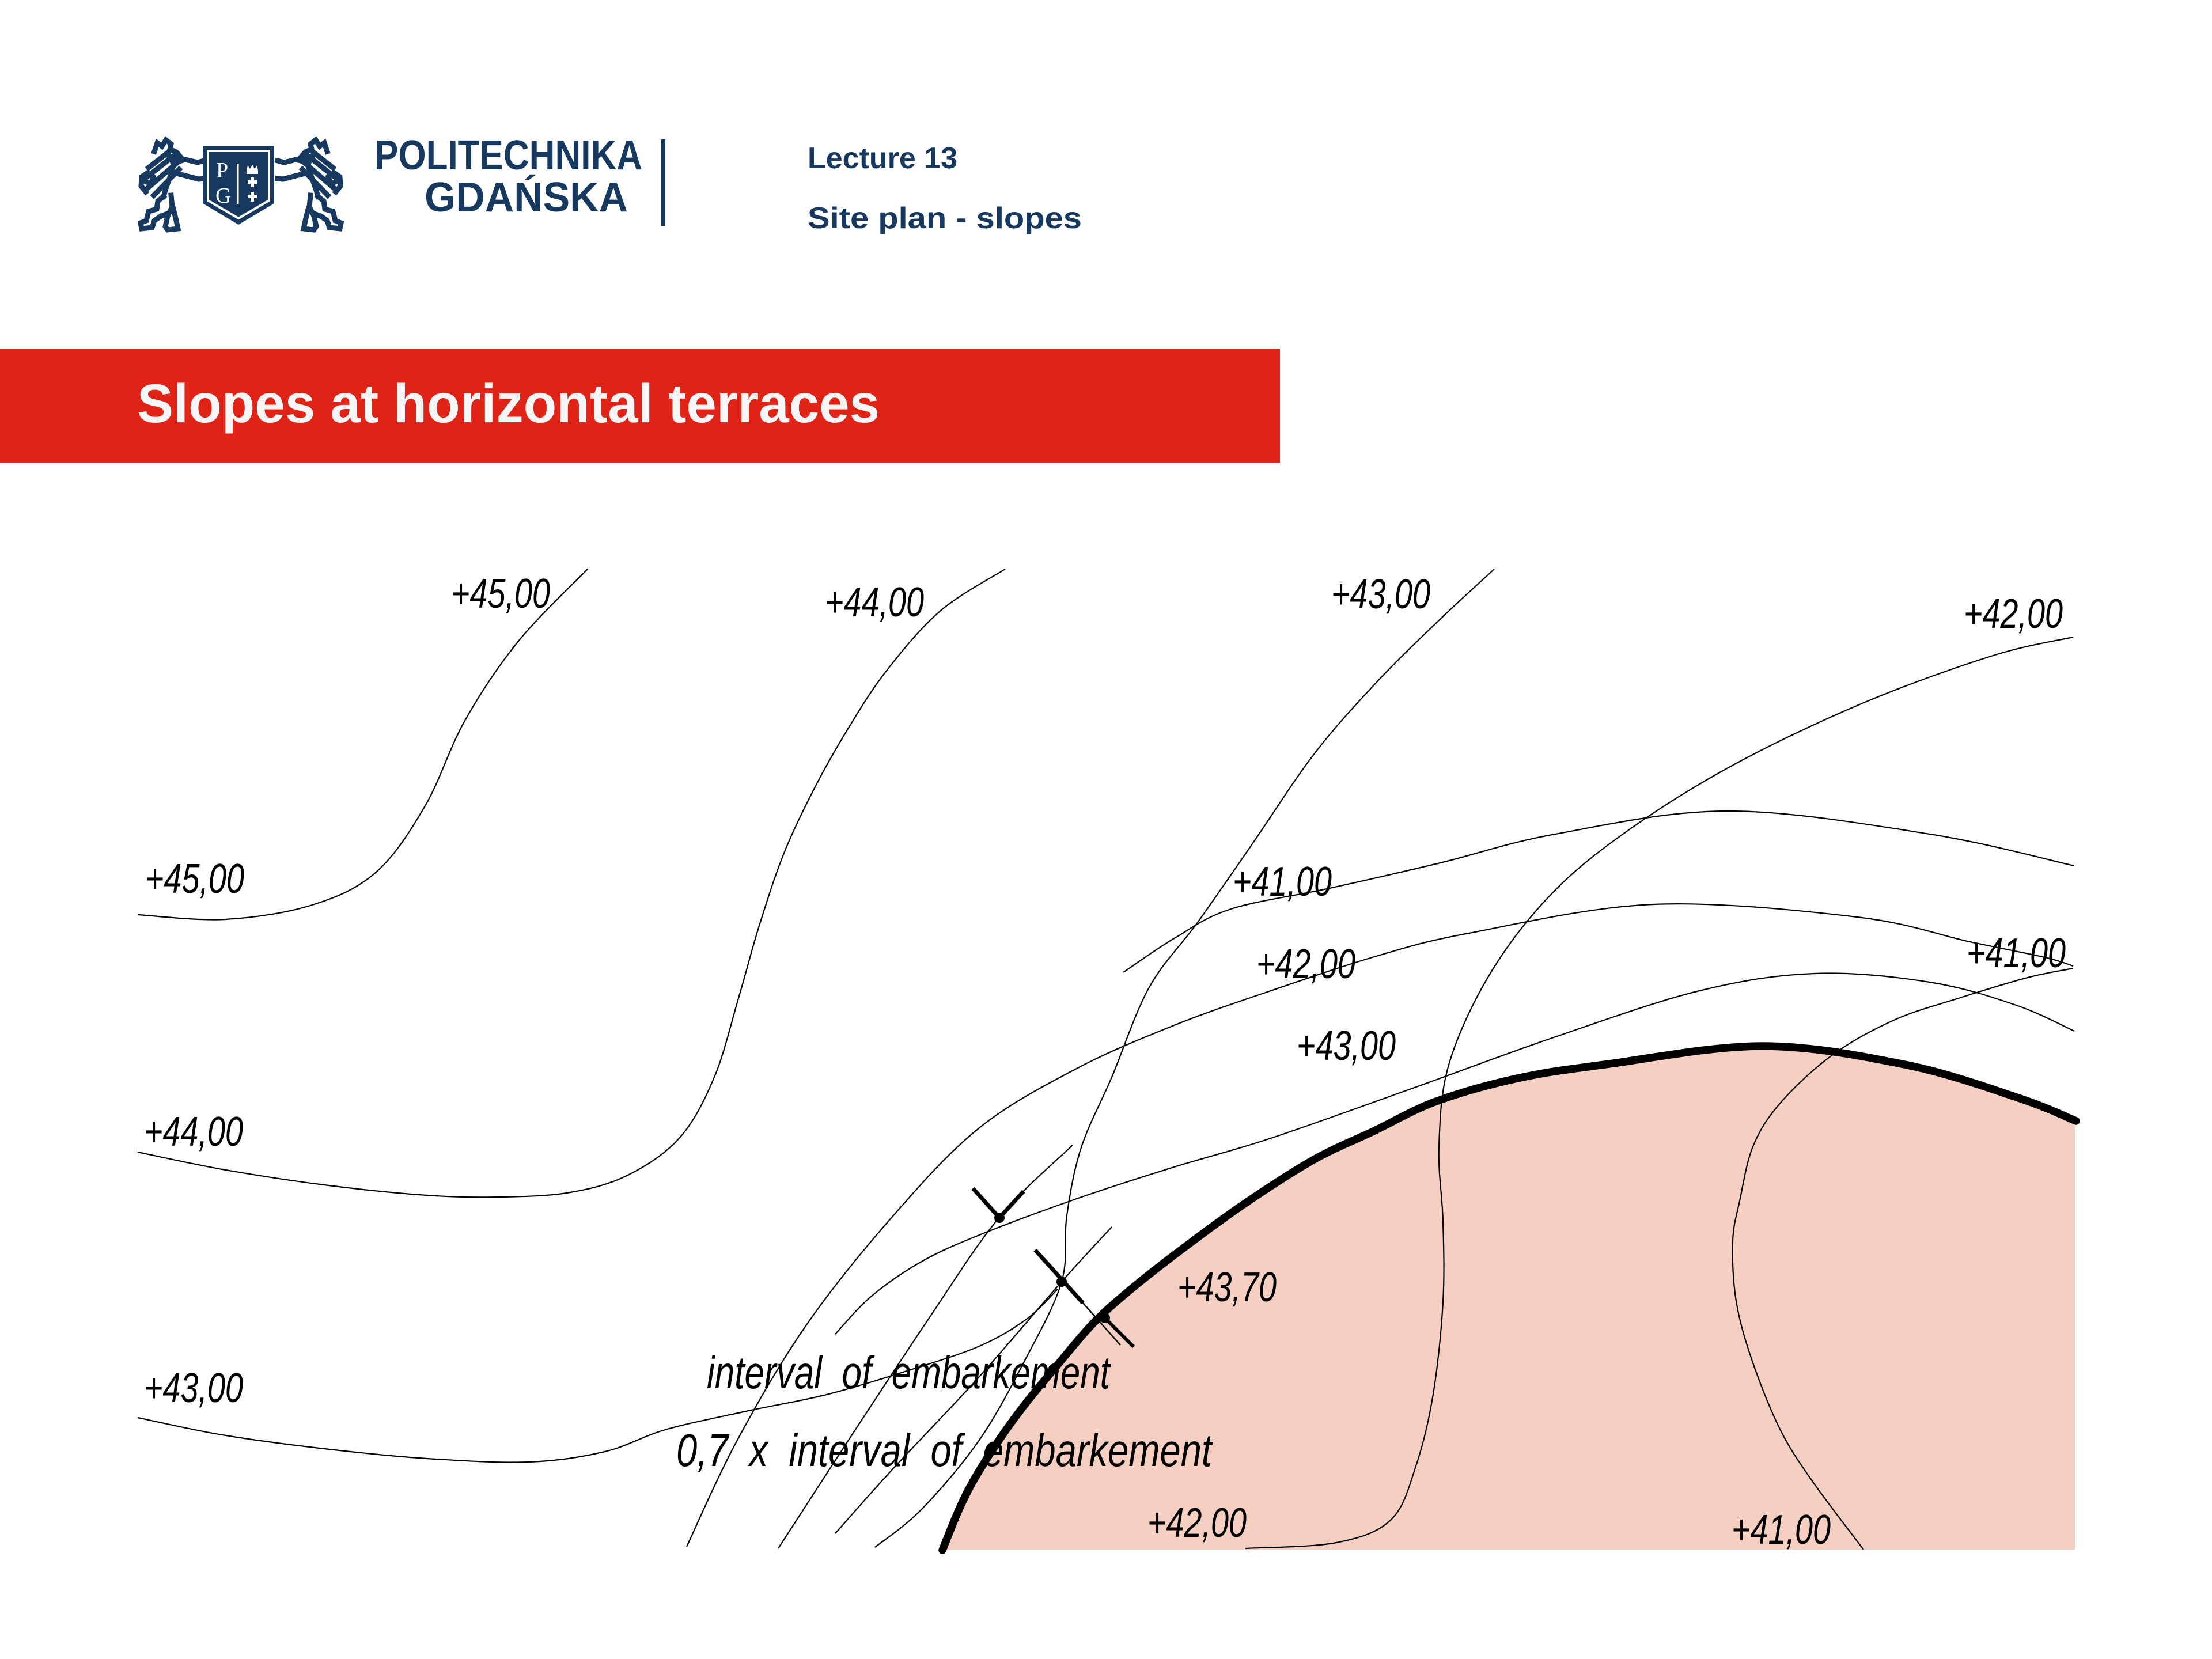 This screenshot has width=2212, height=1659. Describe the element at coordinates (526, 198) in the screenshot. I see `svg-text: GDAŃSKA` at that location.